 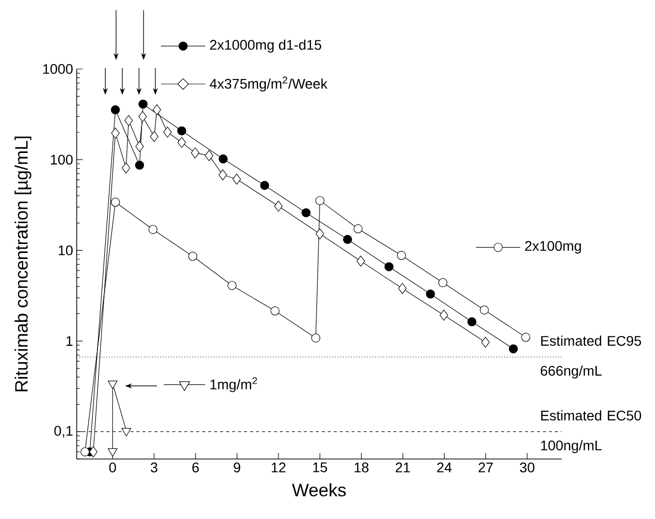 I want to click on x-tick-label: 12, so click(x=279, y=467).